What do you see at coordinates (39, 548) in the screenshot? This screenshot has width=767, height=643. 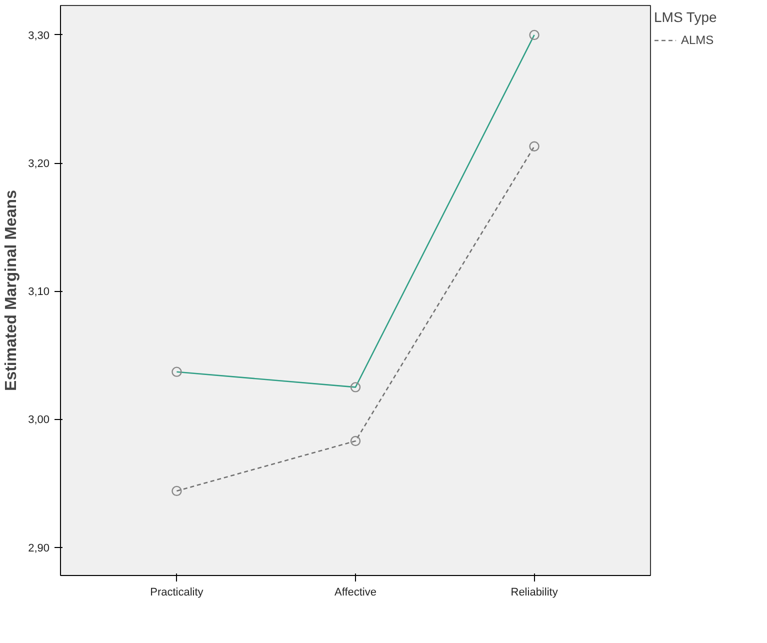 I see `y-tick-label: 2,90` at bounding box center [39, 548].